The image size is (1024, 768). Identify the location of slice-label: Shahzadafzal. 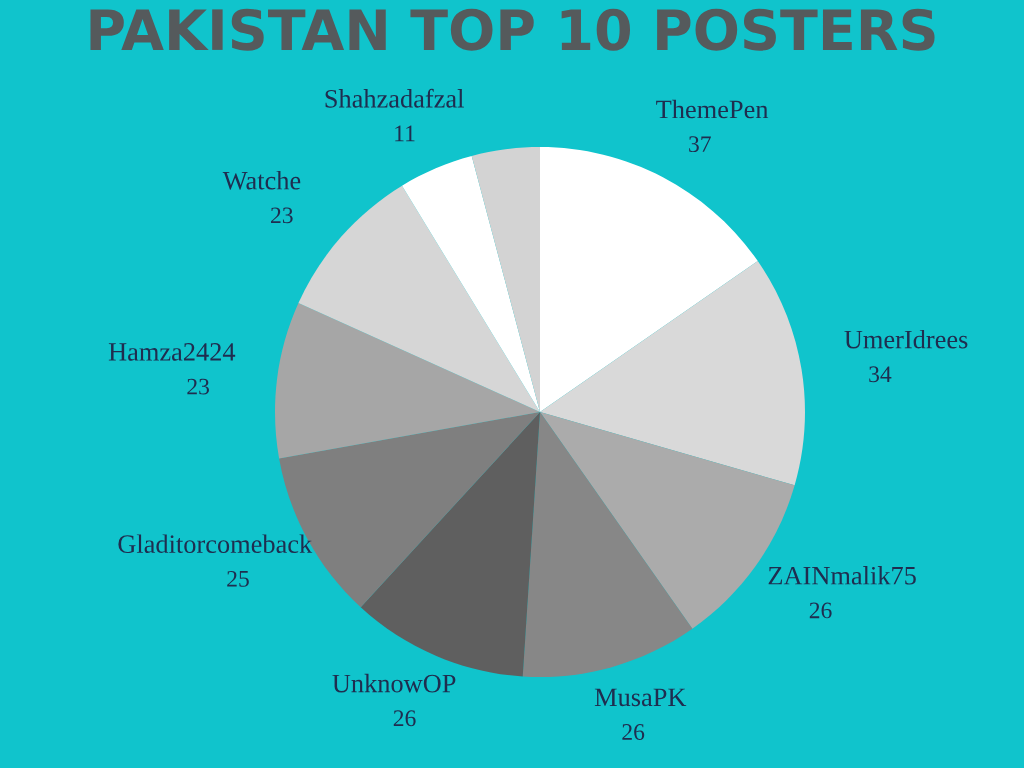
(394, 98).